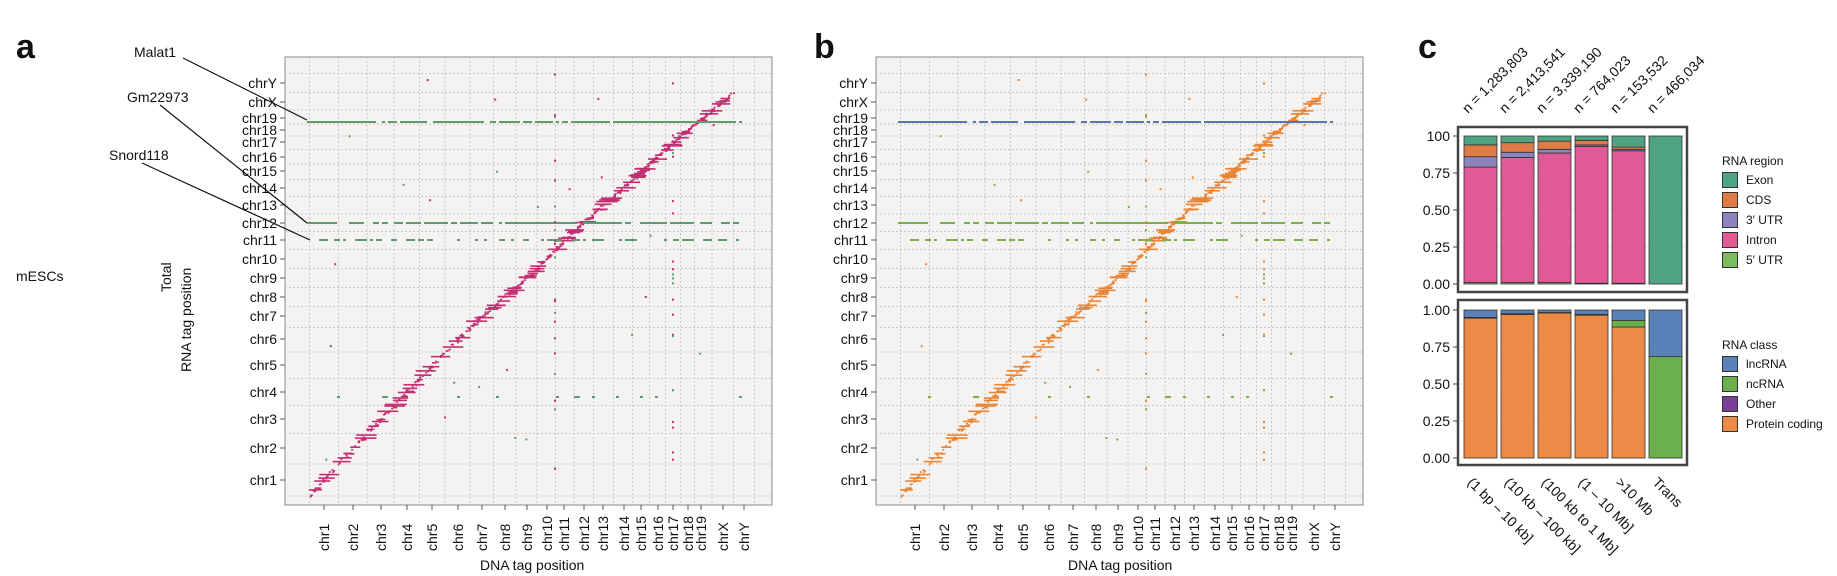  I want to click on y-tick-label-chr17: chr17, so click(259, 142).